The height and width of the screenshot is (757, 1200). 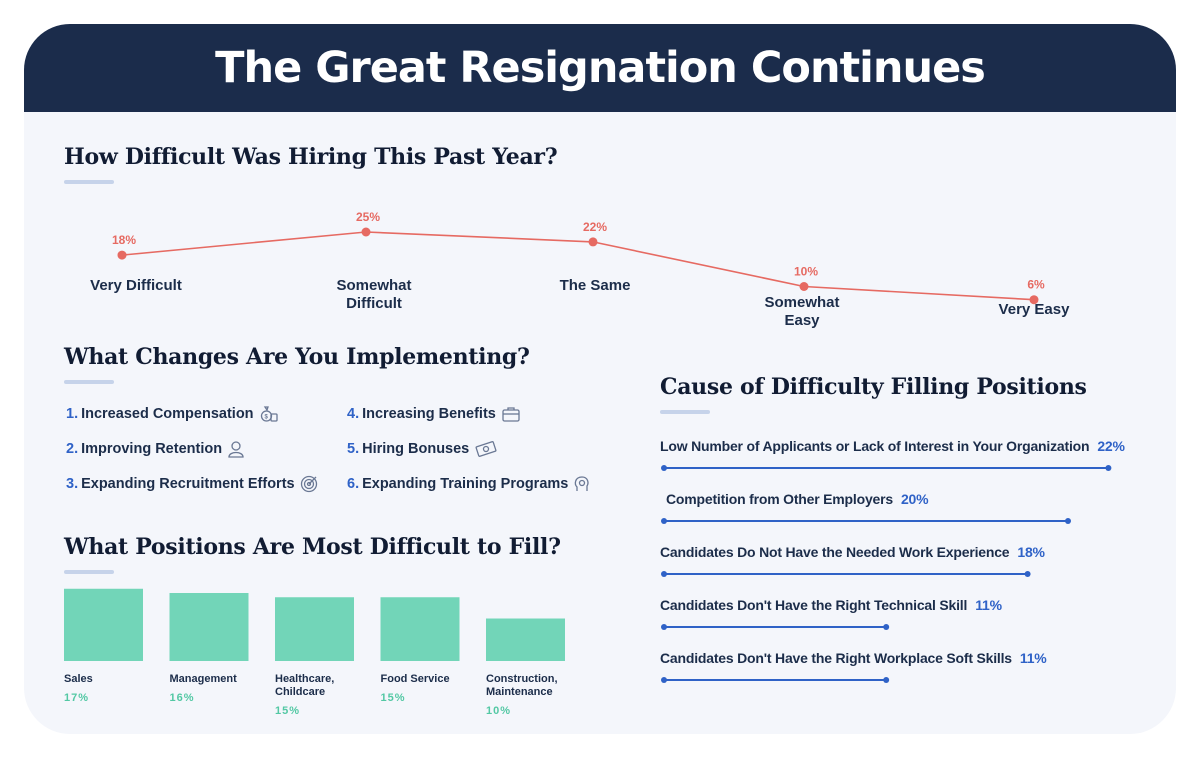 I want to click on line-category-label: Somewhat Easy, so click(x=802, y=311).